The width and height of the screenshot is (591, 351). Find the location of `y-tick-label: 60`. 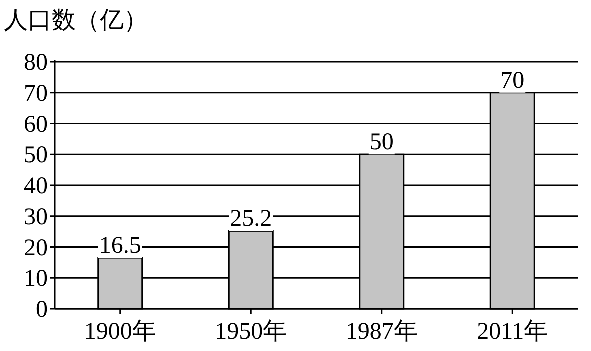

y-tick-label: 60 is located at coordinates (36, 125).